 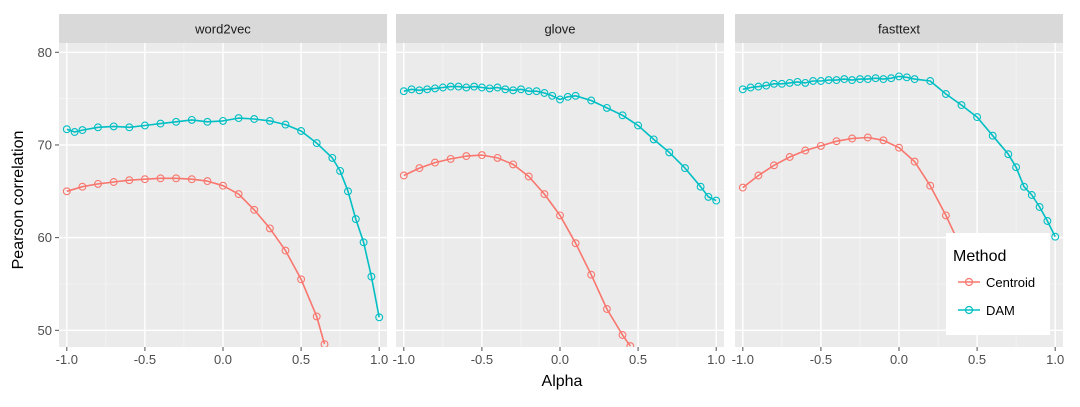 What do you see at coordinates (223, 28) in the screenshot?
I see `facet-strip-word2vec` at bounding box center [223, 28].